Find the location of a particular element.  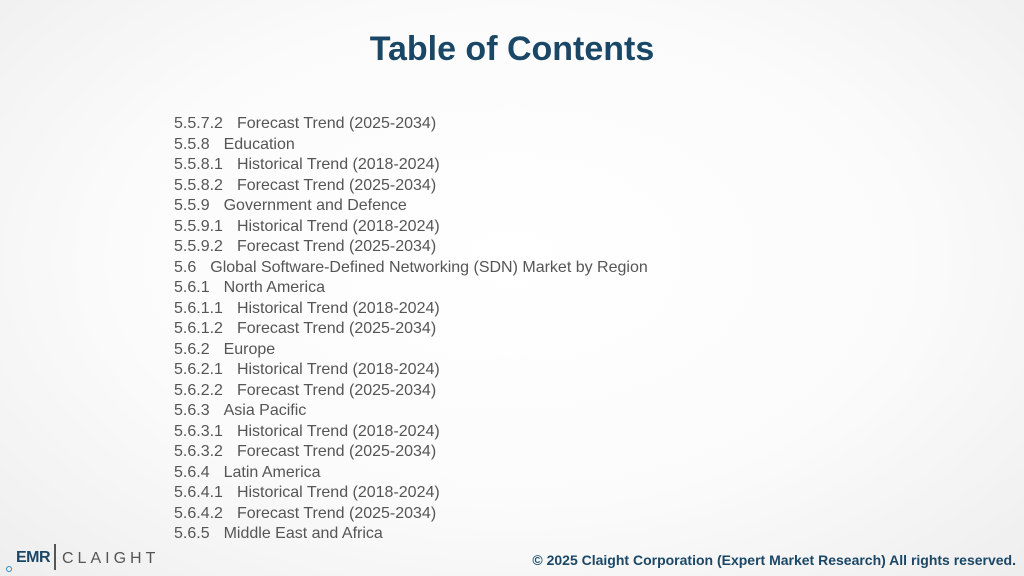

toc-item-number: 5.6.5 is located at coordinates (192, 533).